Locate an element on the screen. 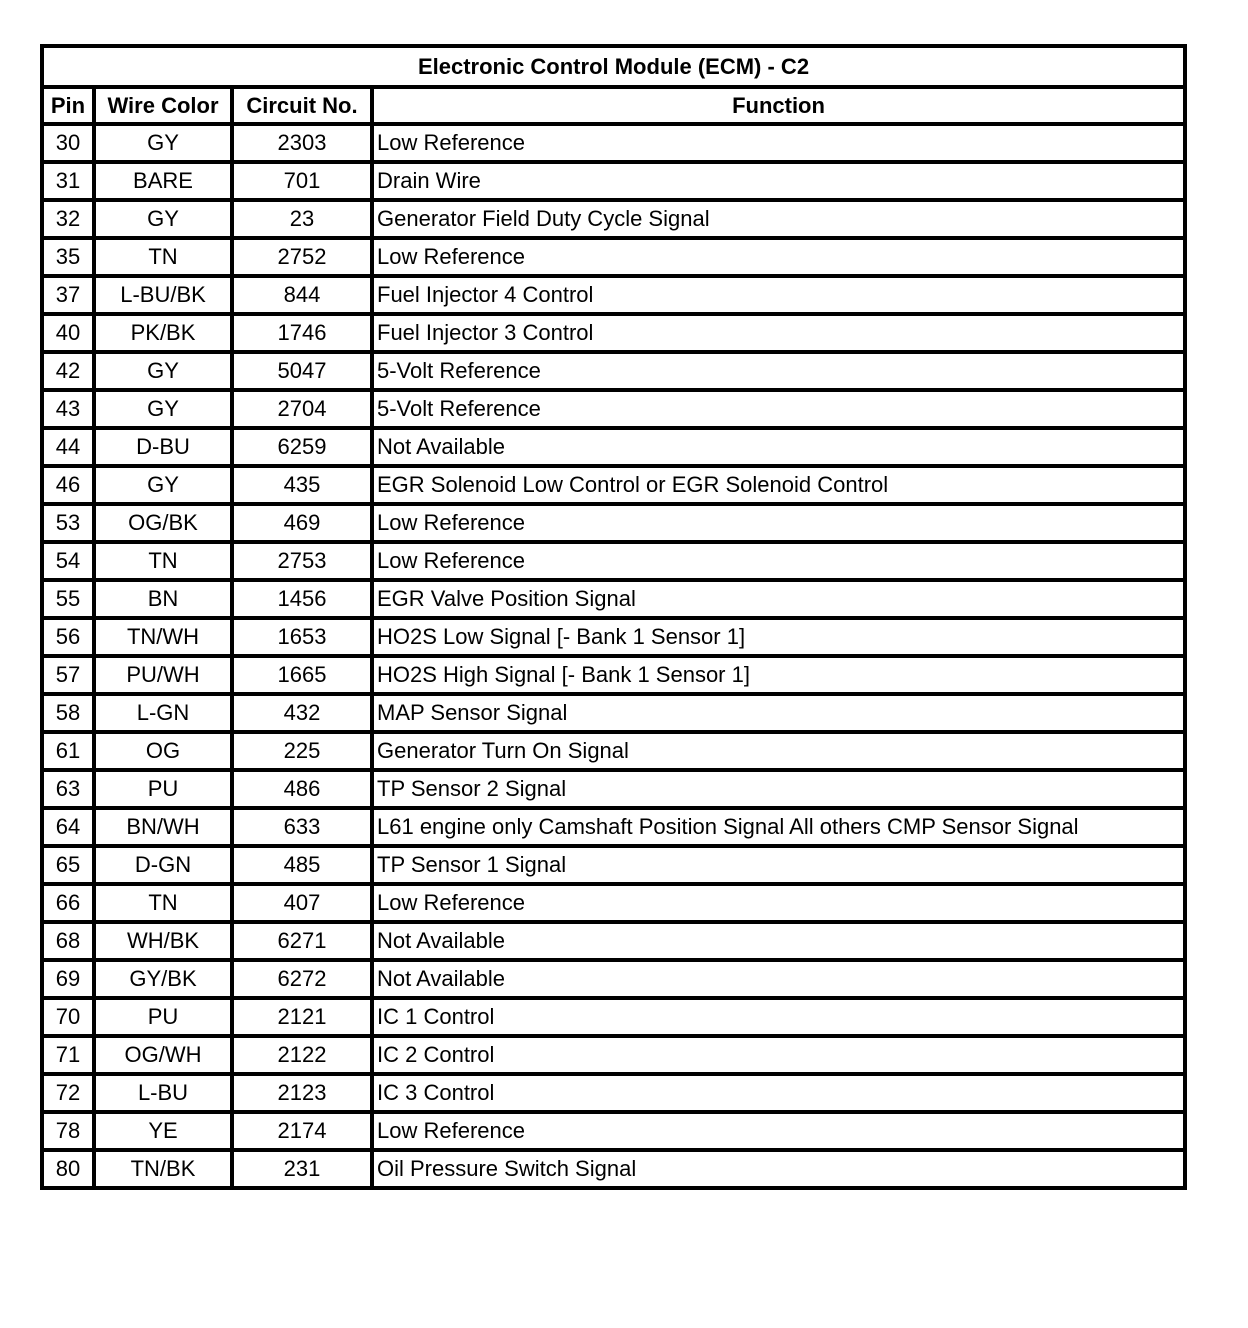 The image size is (1248, 1328). pin-cell: 46 is located at coordinates (68, 485).